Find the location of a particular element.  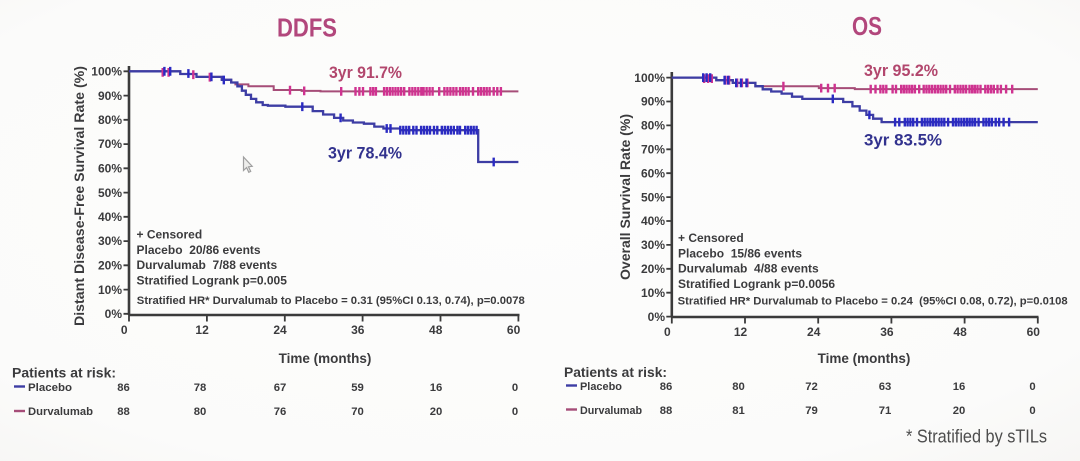

svg-text: * Stratified by sTILs is located at coordinates (976, 437).